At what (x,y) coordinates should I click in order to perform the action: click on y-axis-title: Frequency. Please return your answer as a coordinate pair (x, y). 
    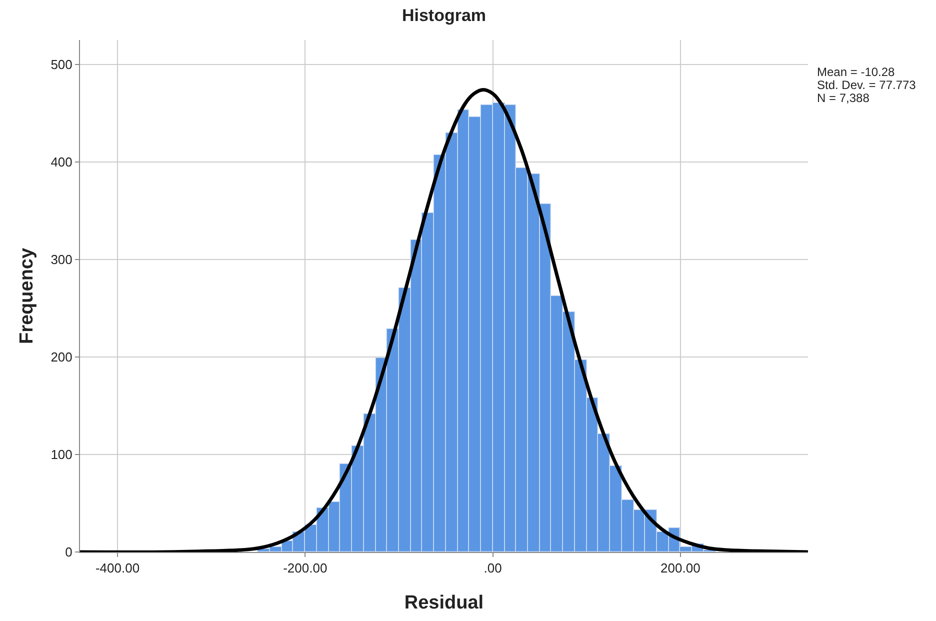
    Looking at the image, I should click on (27, 296).